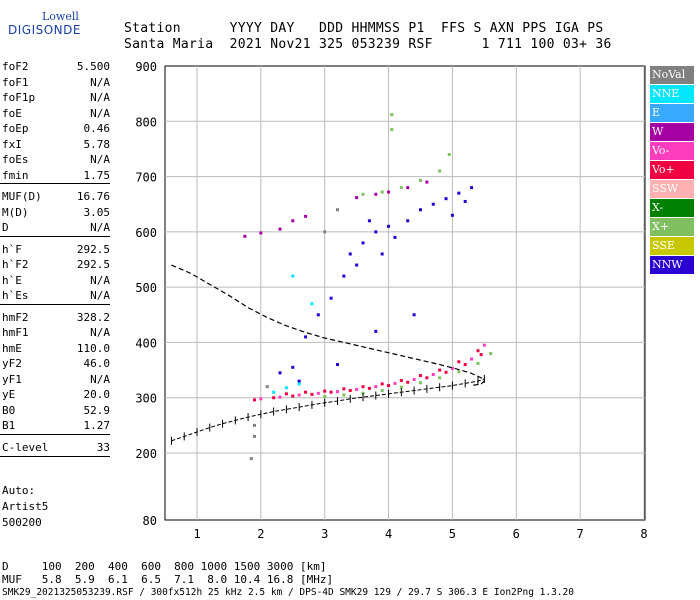 Image resolution: width=700 pixels, height=600 pixels. Describe the element at coordinates (672, 170) in the screenshot. I see `polarization-legend: NoVal NNE E W Vo- Vo+ SSW X- X+ SSE NNW` at that location.